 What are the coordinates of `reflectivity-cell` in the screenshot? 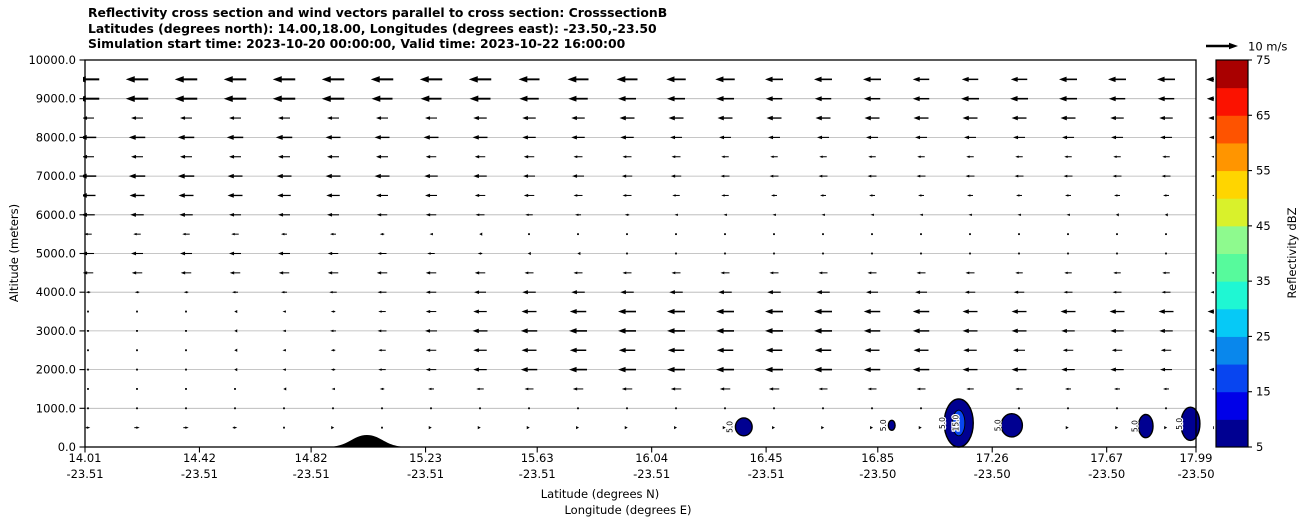 It's located at (1145, 426).